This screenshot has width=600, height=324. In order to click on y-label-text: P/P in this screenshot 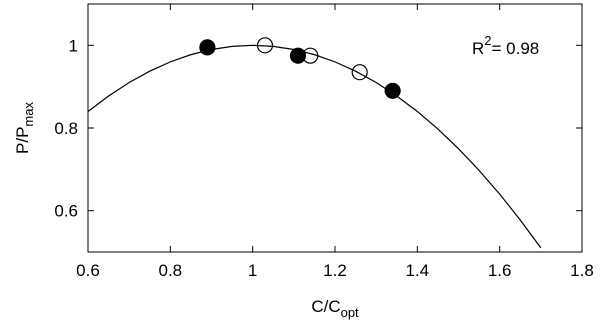, I will do `click(22, 140)`.